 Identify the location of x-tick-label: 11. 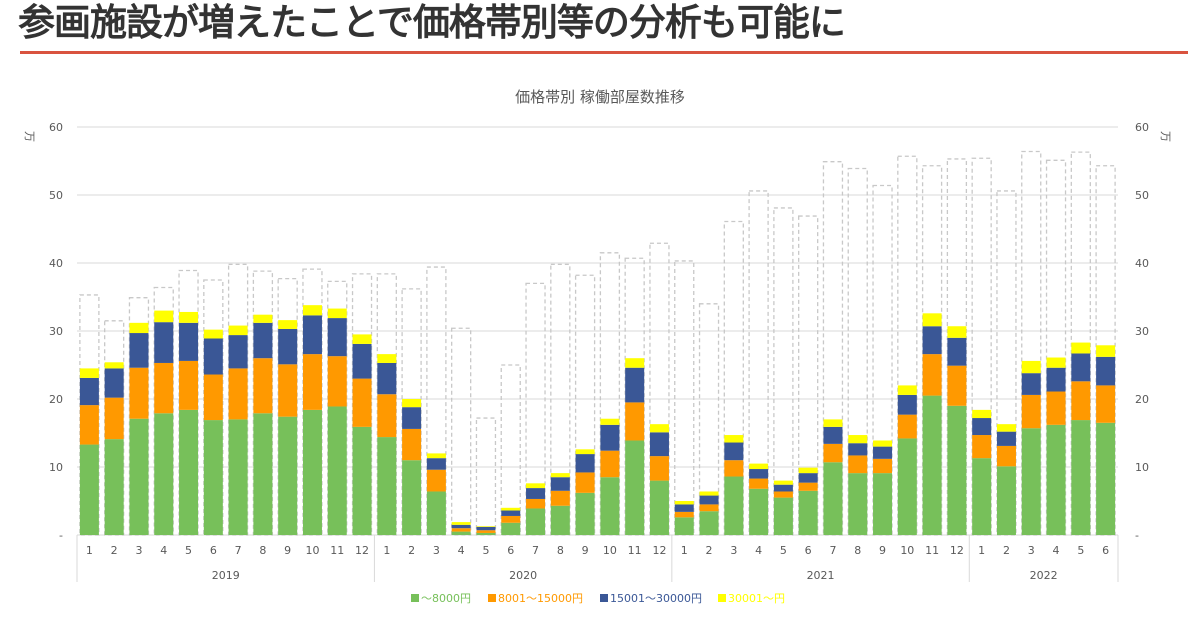
(635, 550).